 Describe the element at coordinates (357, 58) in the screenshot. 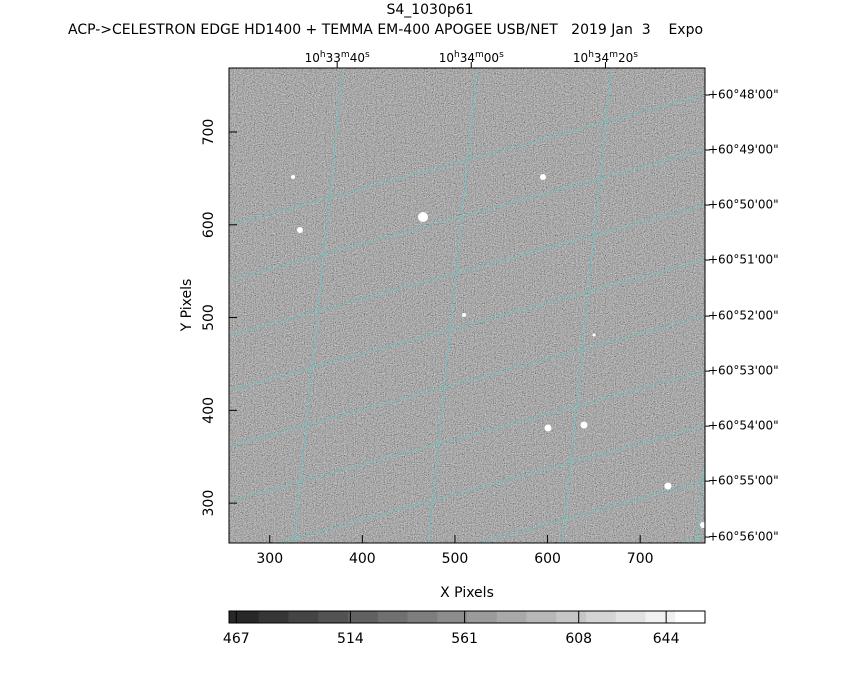

I see `ra-number: 40` at that location.